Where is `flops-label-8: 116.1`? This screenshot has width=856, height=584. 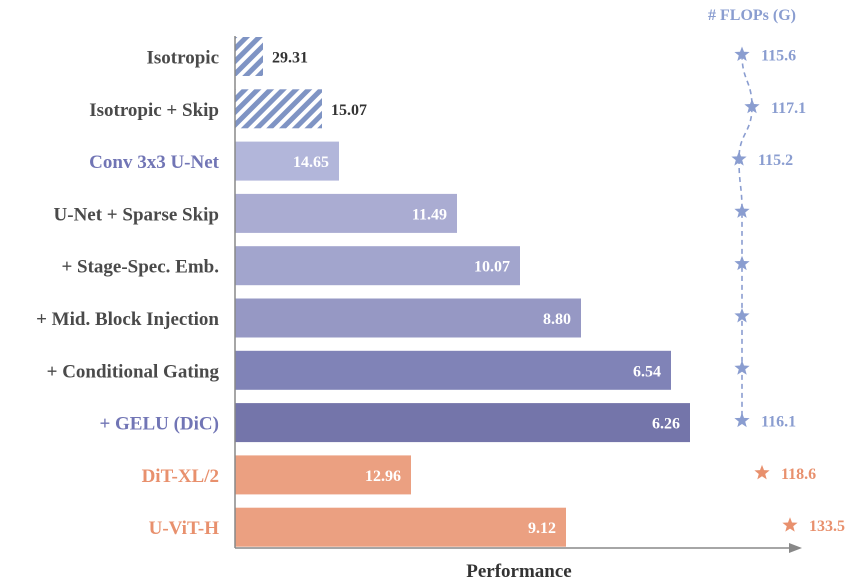 flops-label-8: 116.1 is located at coordinates (778, 422).